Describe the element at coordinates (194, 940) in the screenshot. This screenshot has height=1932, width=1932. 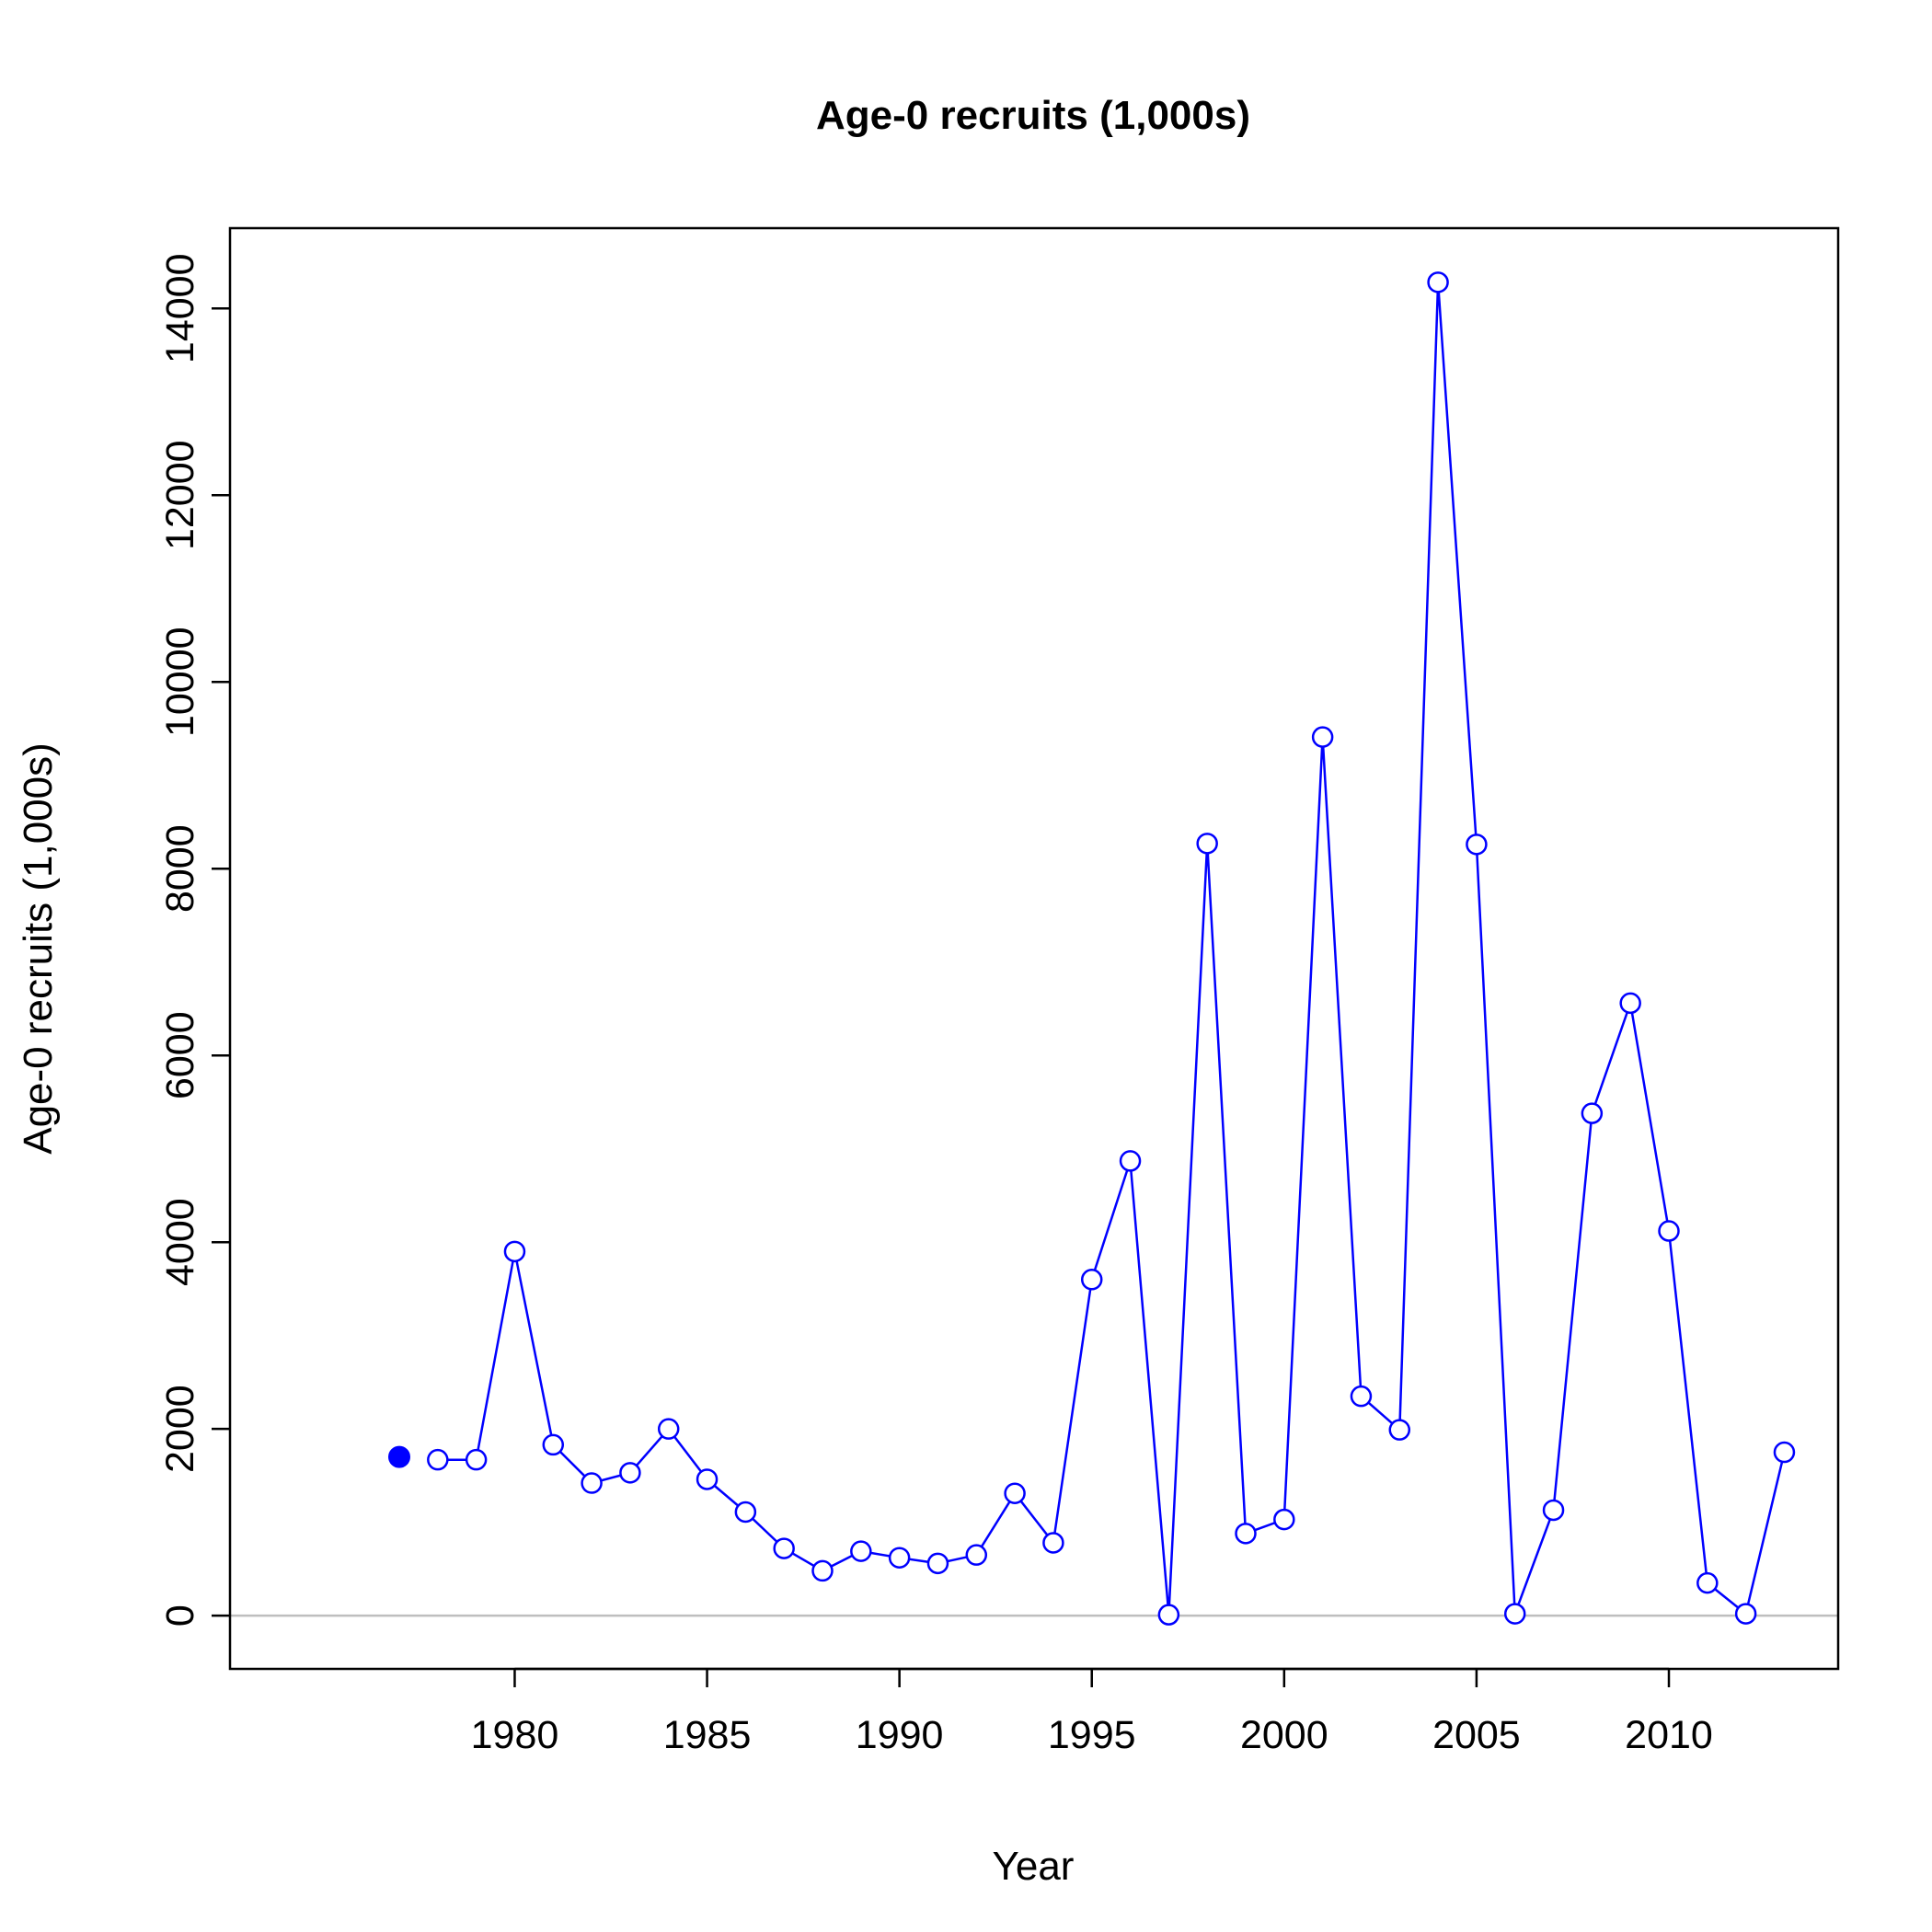
I see `y-axis: 0 2000 4000 6000 8000 10000 12000 14000` at that location.